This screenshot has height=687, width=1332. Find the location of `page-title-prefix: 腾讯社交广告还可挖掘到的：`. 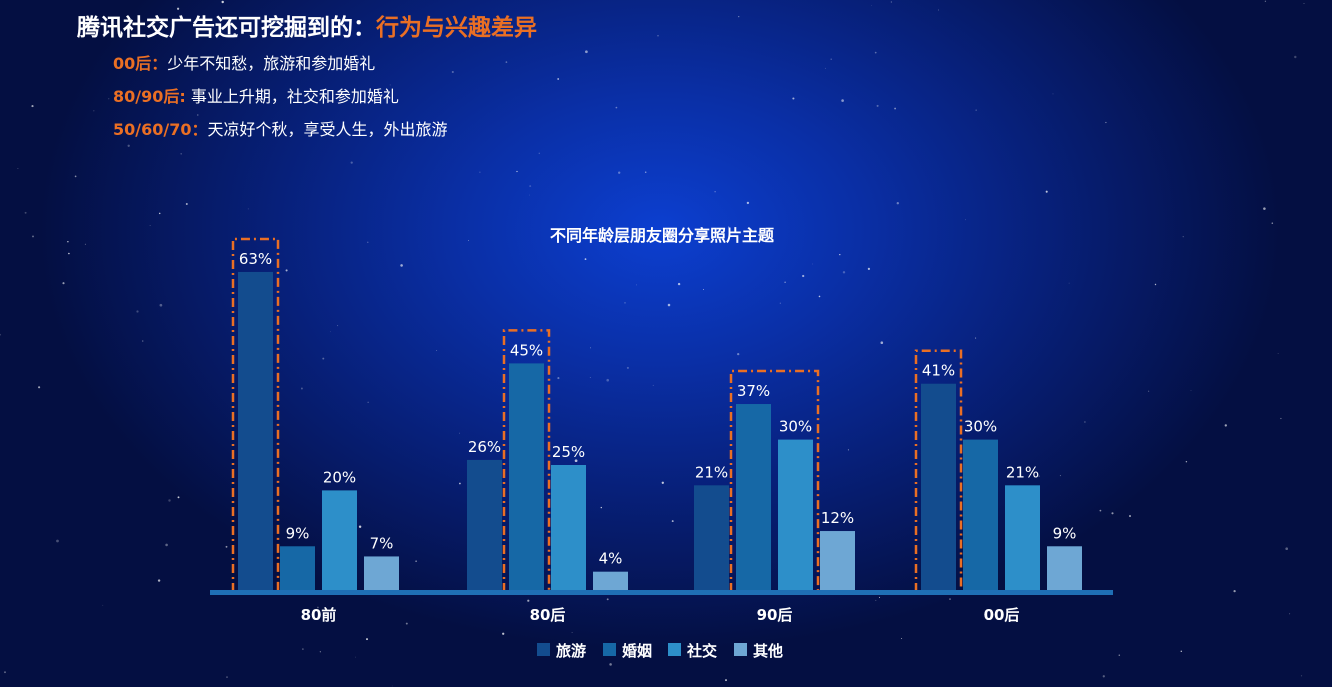

page-title-prefix: 腾讯社交广告还可挖掘到的： is located at coordinates (226, 28).